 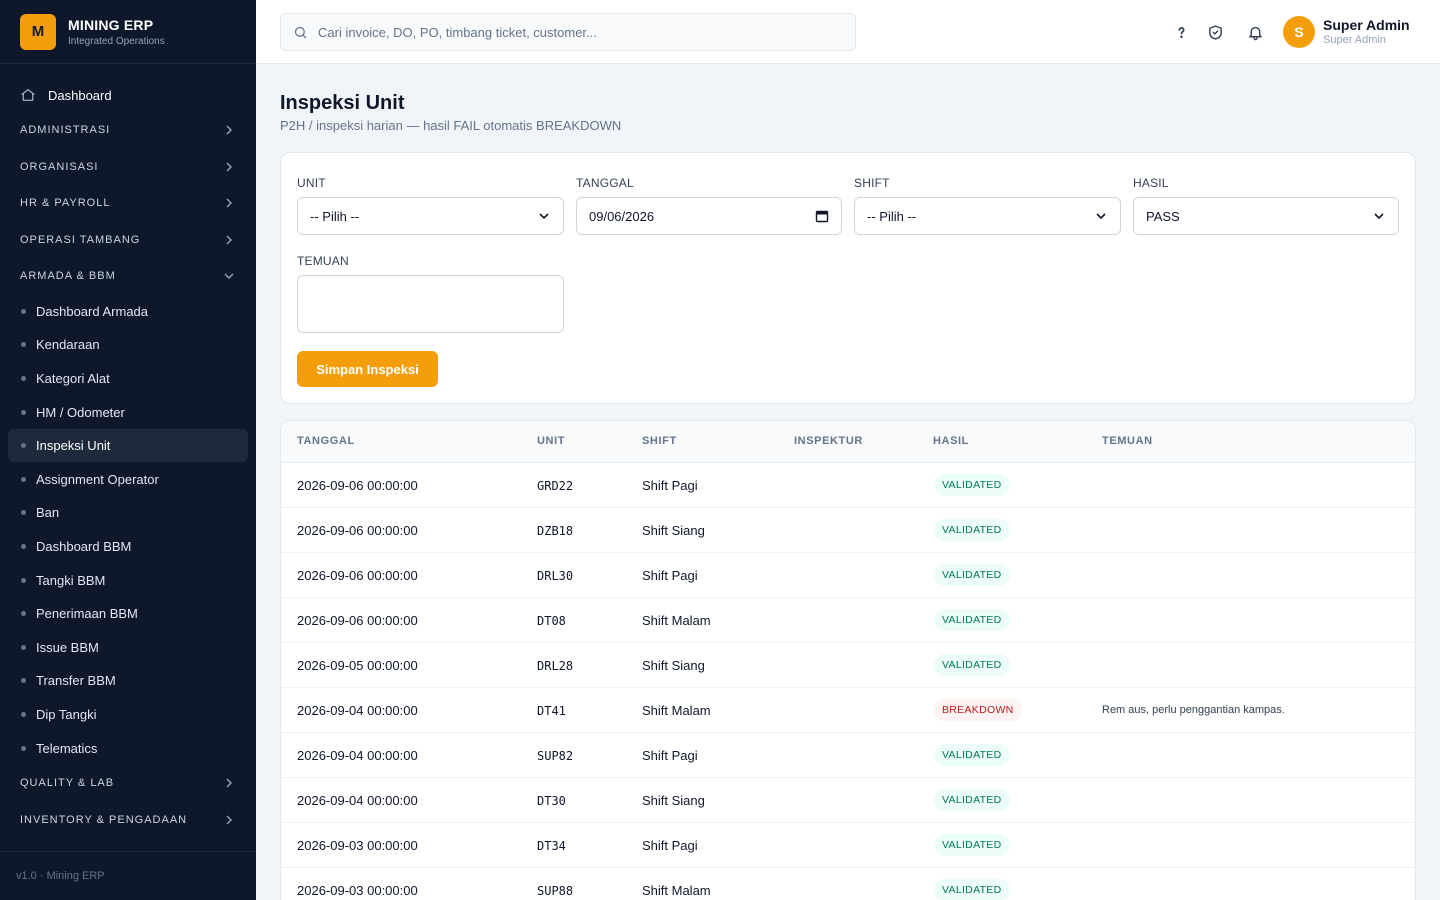 What do you see at coordinates (128, 647) in the screenshot?
I see `sidebar-item-issue-bbm: Issue BBM` at bounding box center [128, 647].